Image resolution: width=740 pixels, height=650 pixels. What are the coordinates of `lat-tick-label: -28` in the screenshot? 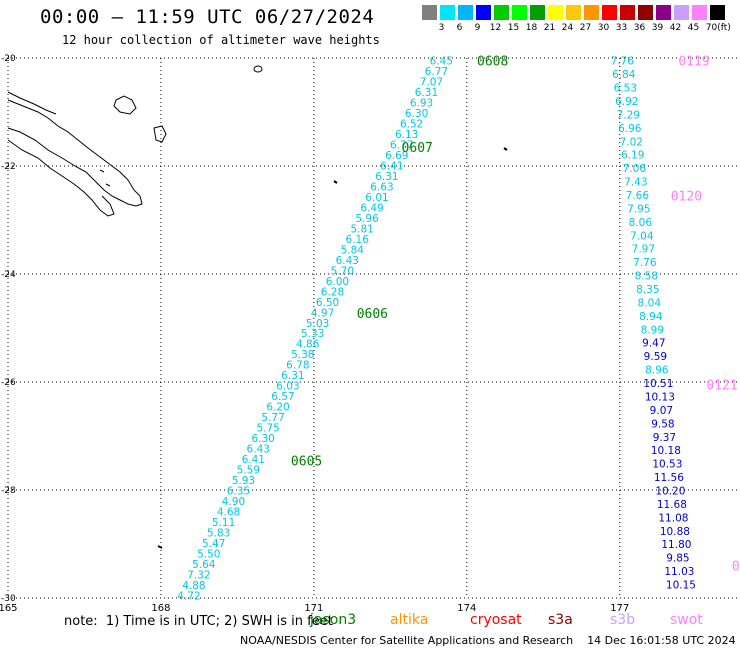 It's located at (8, 491).